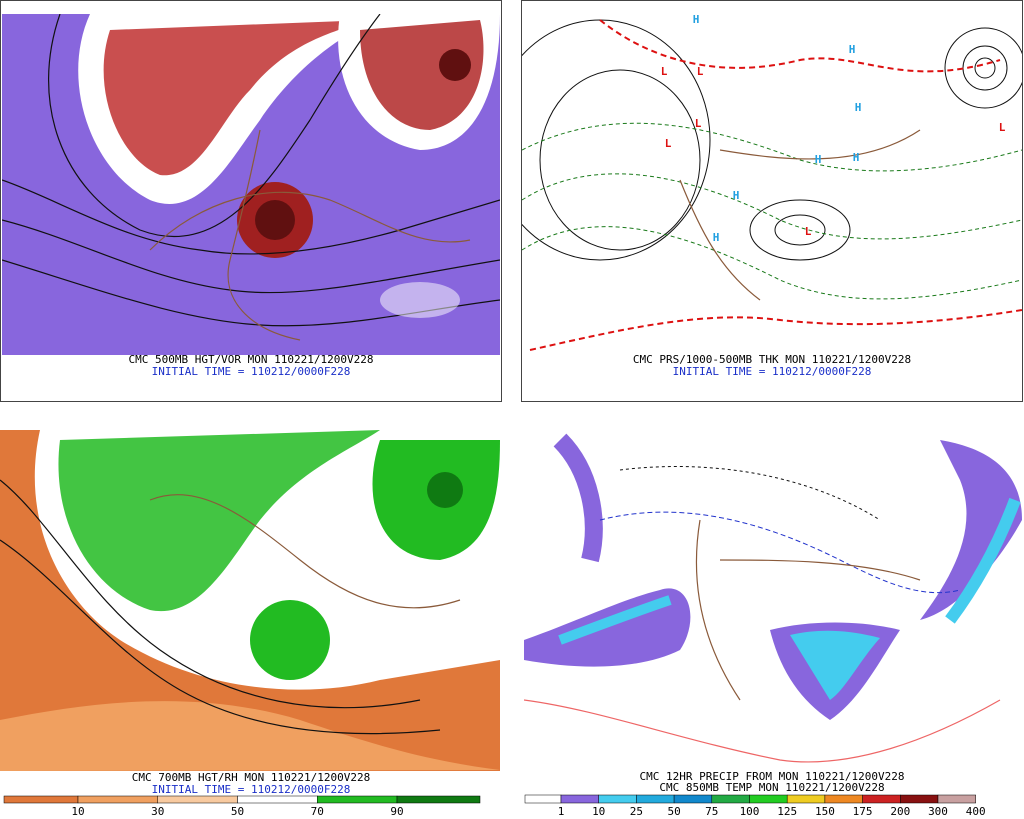 This screenshot has height=819, width=1024. Describe the element at coordinates (157, 811) in the screenshot. I see `colorbar-label: 30` at that location.